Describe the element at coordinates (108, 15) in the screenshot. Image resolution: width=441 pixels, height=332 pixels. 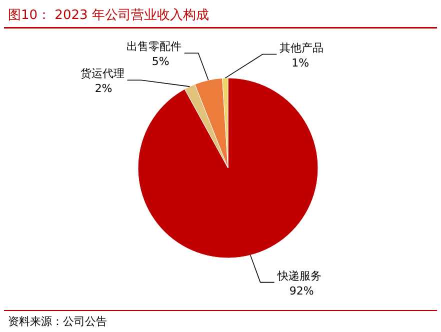
I see `chart-title: 图10： 2023 年公司营业收入构成` at that location.